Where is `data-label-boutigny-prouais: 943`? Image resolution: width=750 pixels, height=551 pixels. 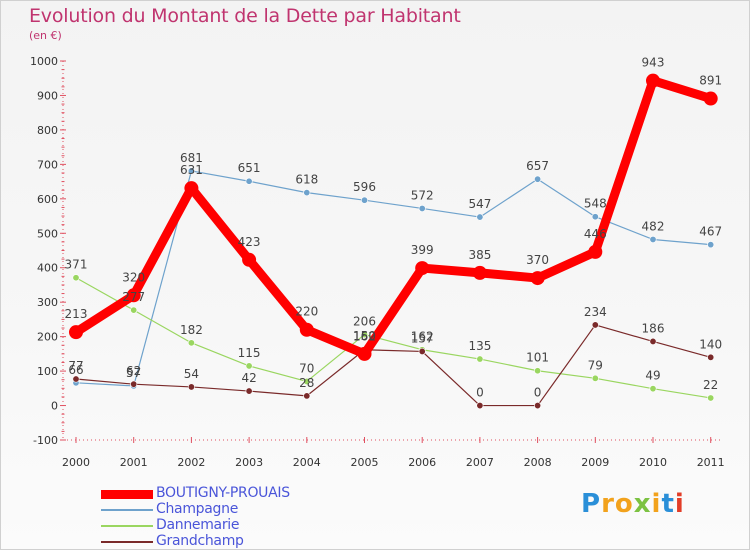 data-label-boutigny-prouais: 943 is located at coordinates (653, 63).